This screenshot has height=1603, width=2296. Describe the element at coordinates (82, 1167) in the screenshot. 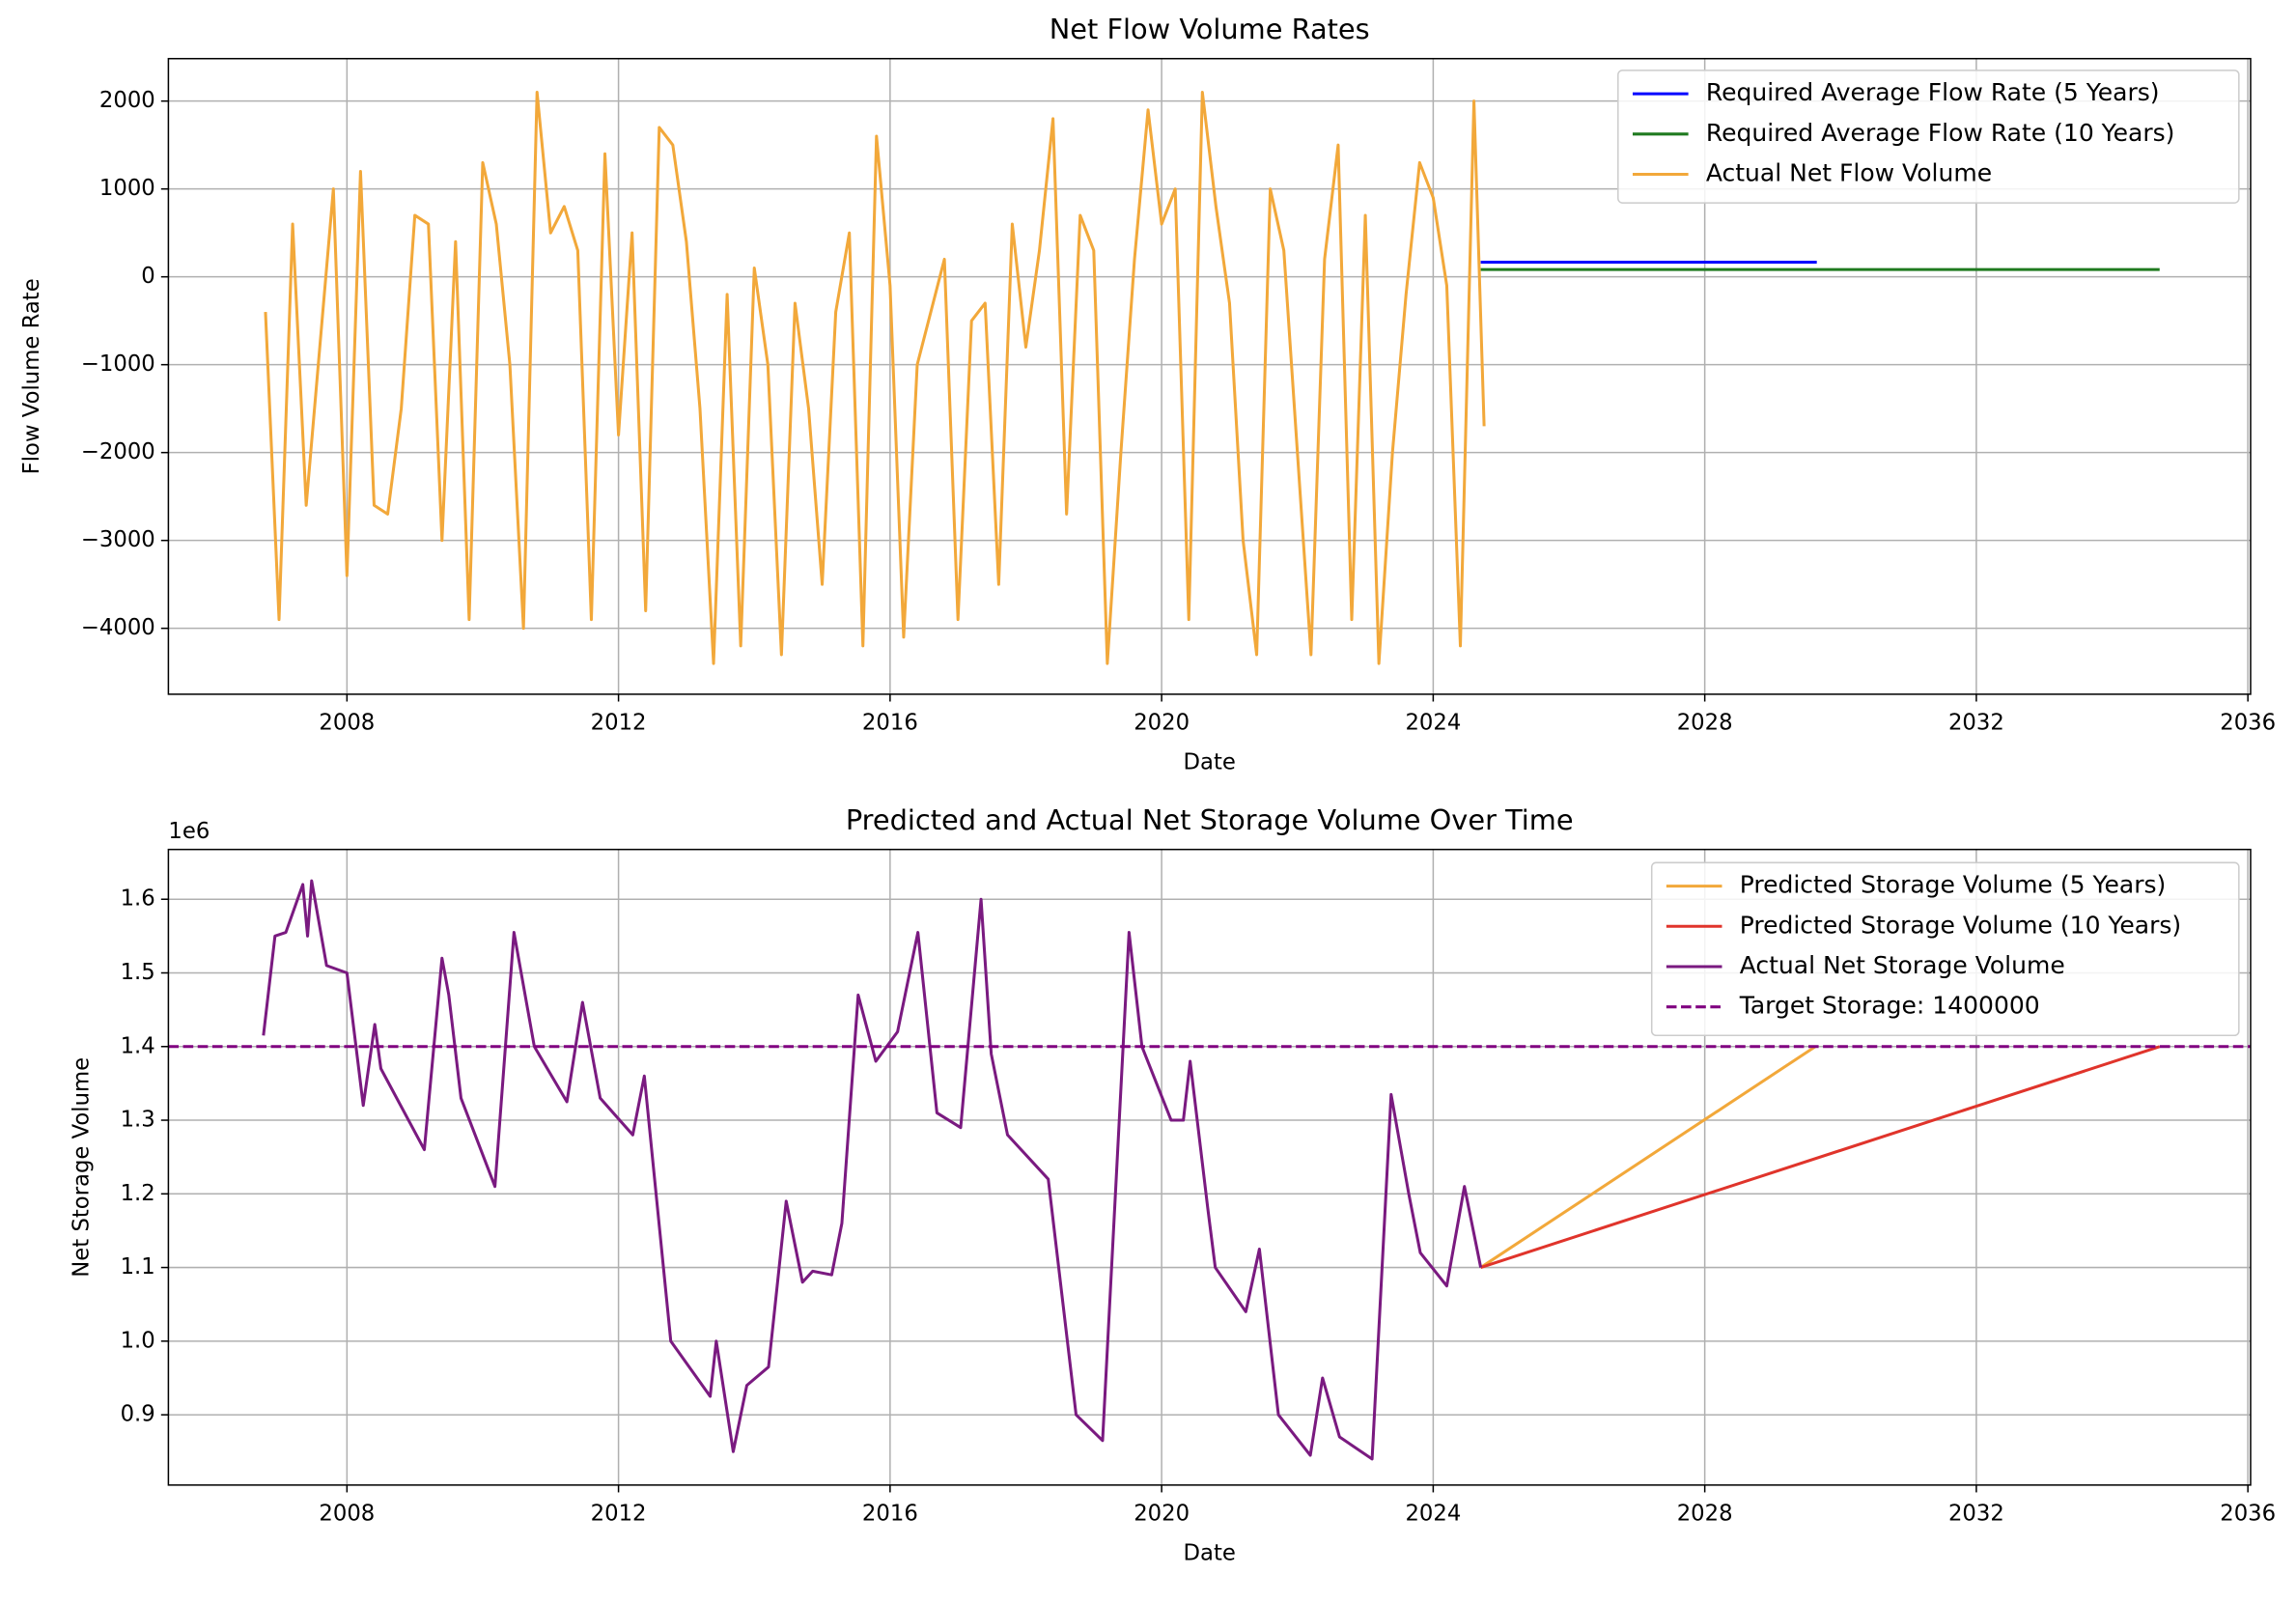

I see `y-axis-label: Net Storage Volume` at that location.